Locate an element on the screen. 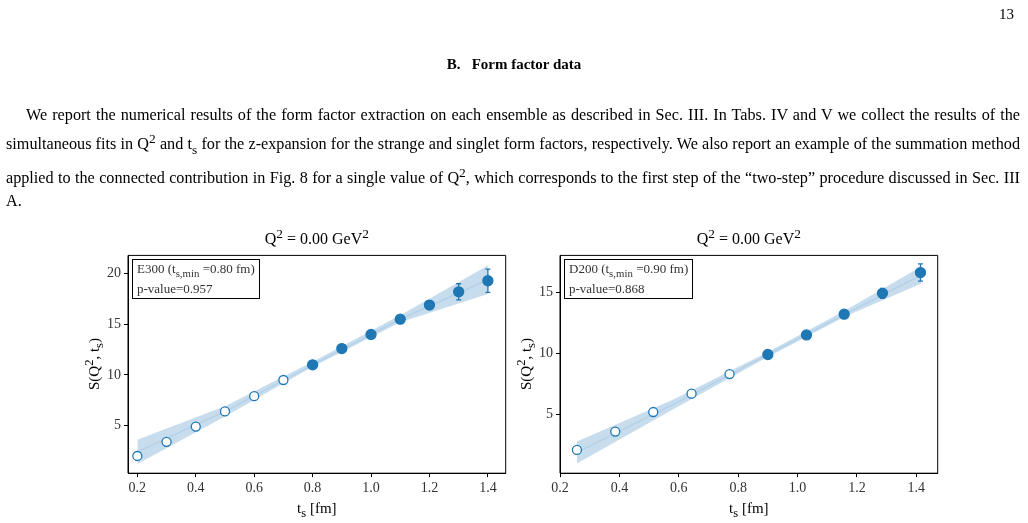 Image resolution: width=1028 pixels, height=523 pixels. y-tick-label: 20 is located at coordinates (114, 273).